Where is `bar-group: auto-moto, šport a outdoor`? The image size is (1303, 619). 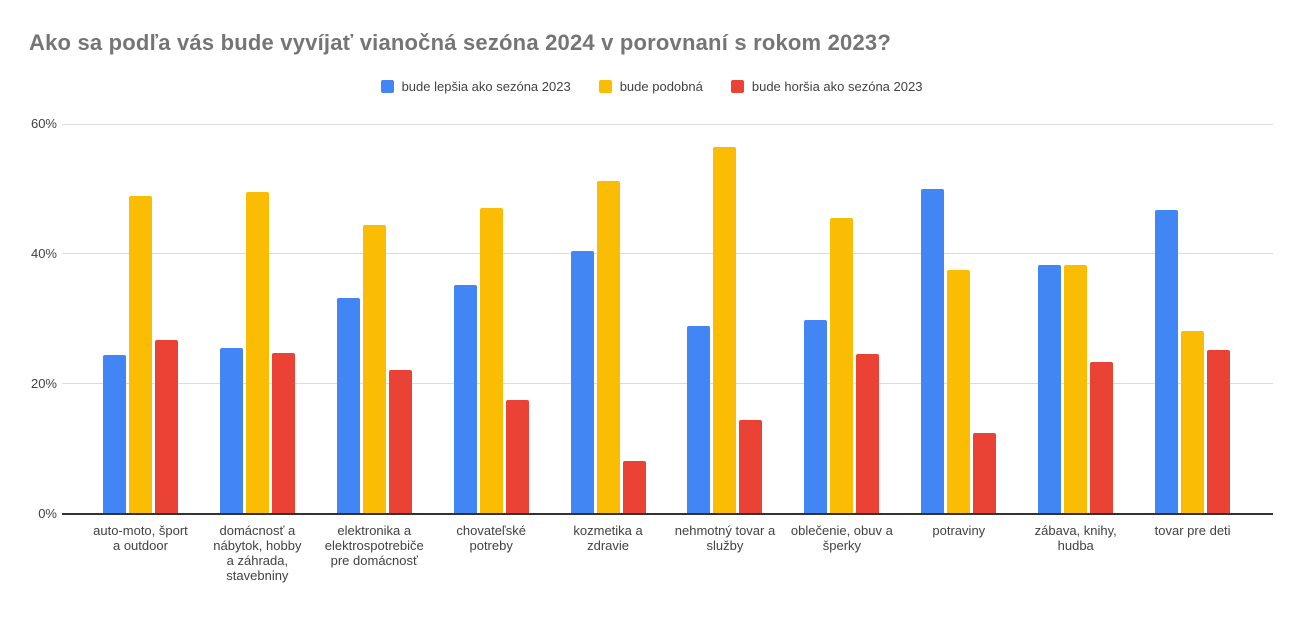 bar-group: auto-moto, šport a outdoor is located at coordinates (140, 338).